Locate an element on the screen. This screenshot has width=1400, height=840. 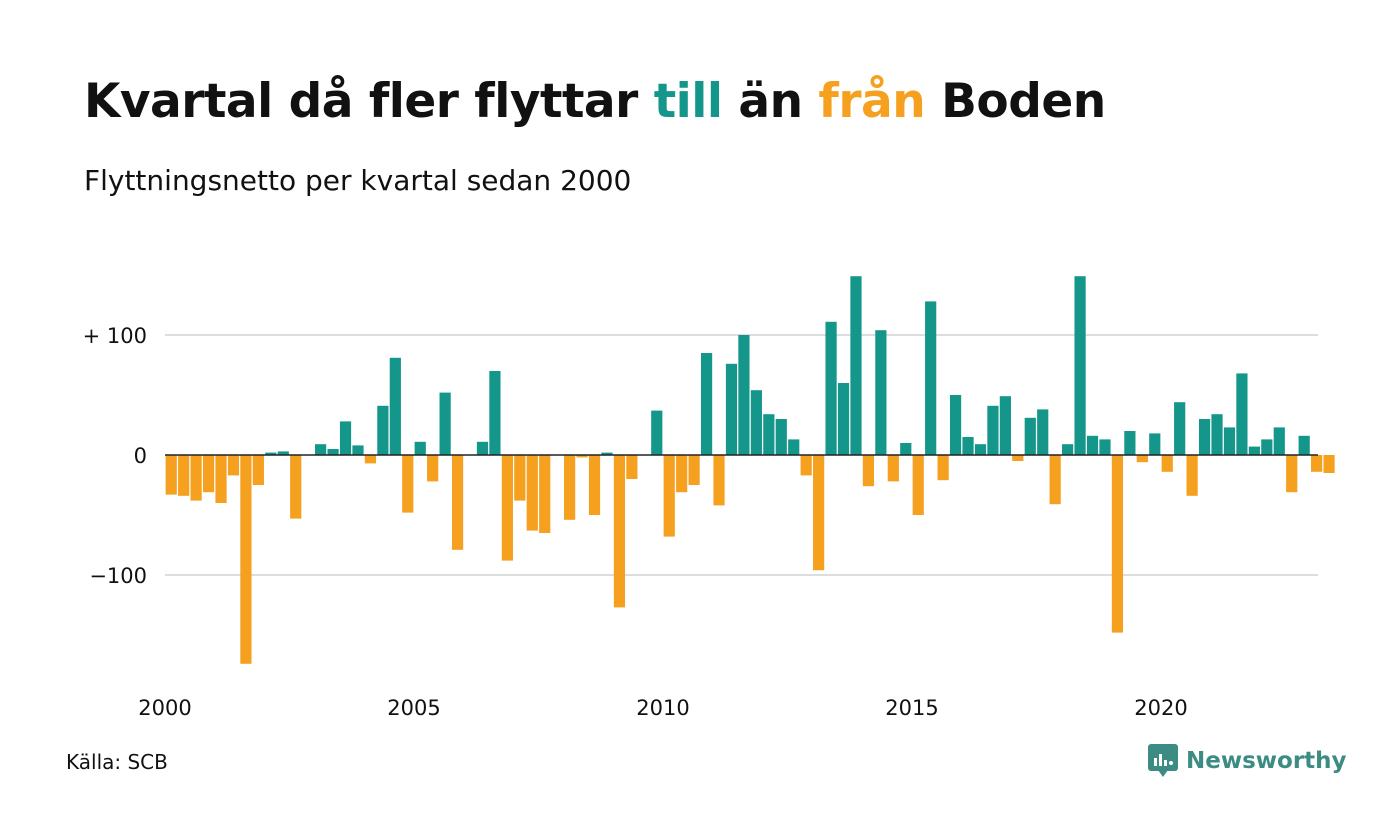
chart-subtitle: Flyttningsnetto per kvartal sedan 2000 is located at coordinates (358, 180).